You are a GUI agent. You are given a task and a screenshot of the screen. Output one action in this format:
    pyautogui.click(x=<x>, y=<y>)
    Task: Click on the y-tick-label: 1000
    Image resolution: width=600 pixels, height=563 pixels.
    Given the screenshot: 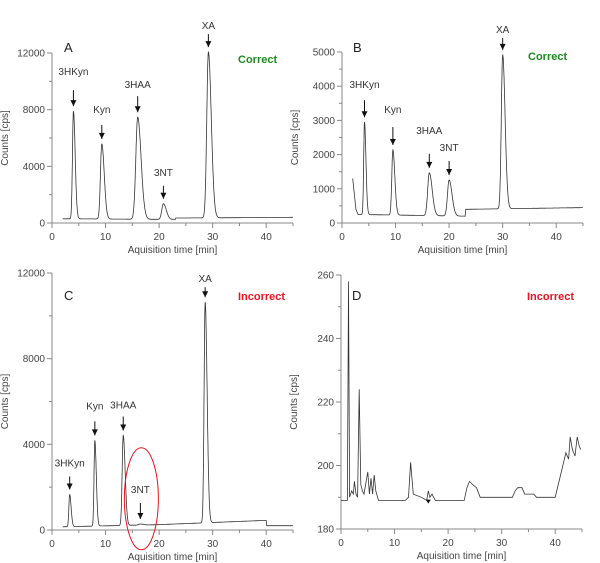 What is the action you would take?
    pyautogui.click(x=324, y=189)
    